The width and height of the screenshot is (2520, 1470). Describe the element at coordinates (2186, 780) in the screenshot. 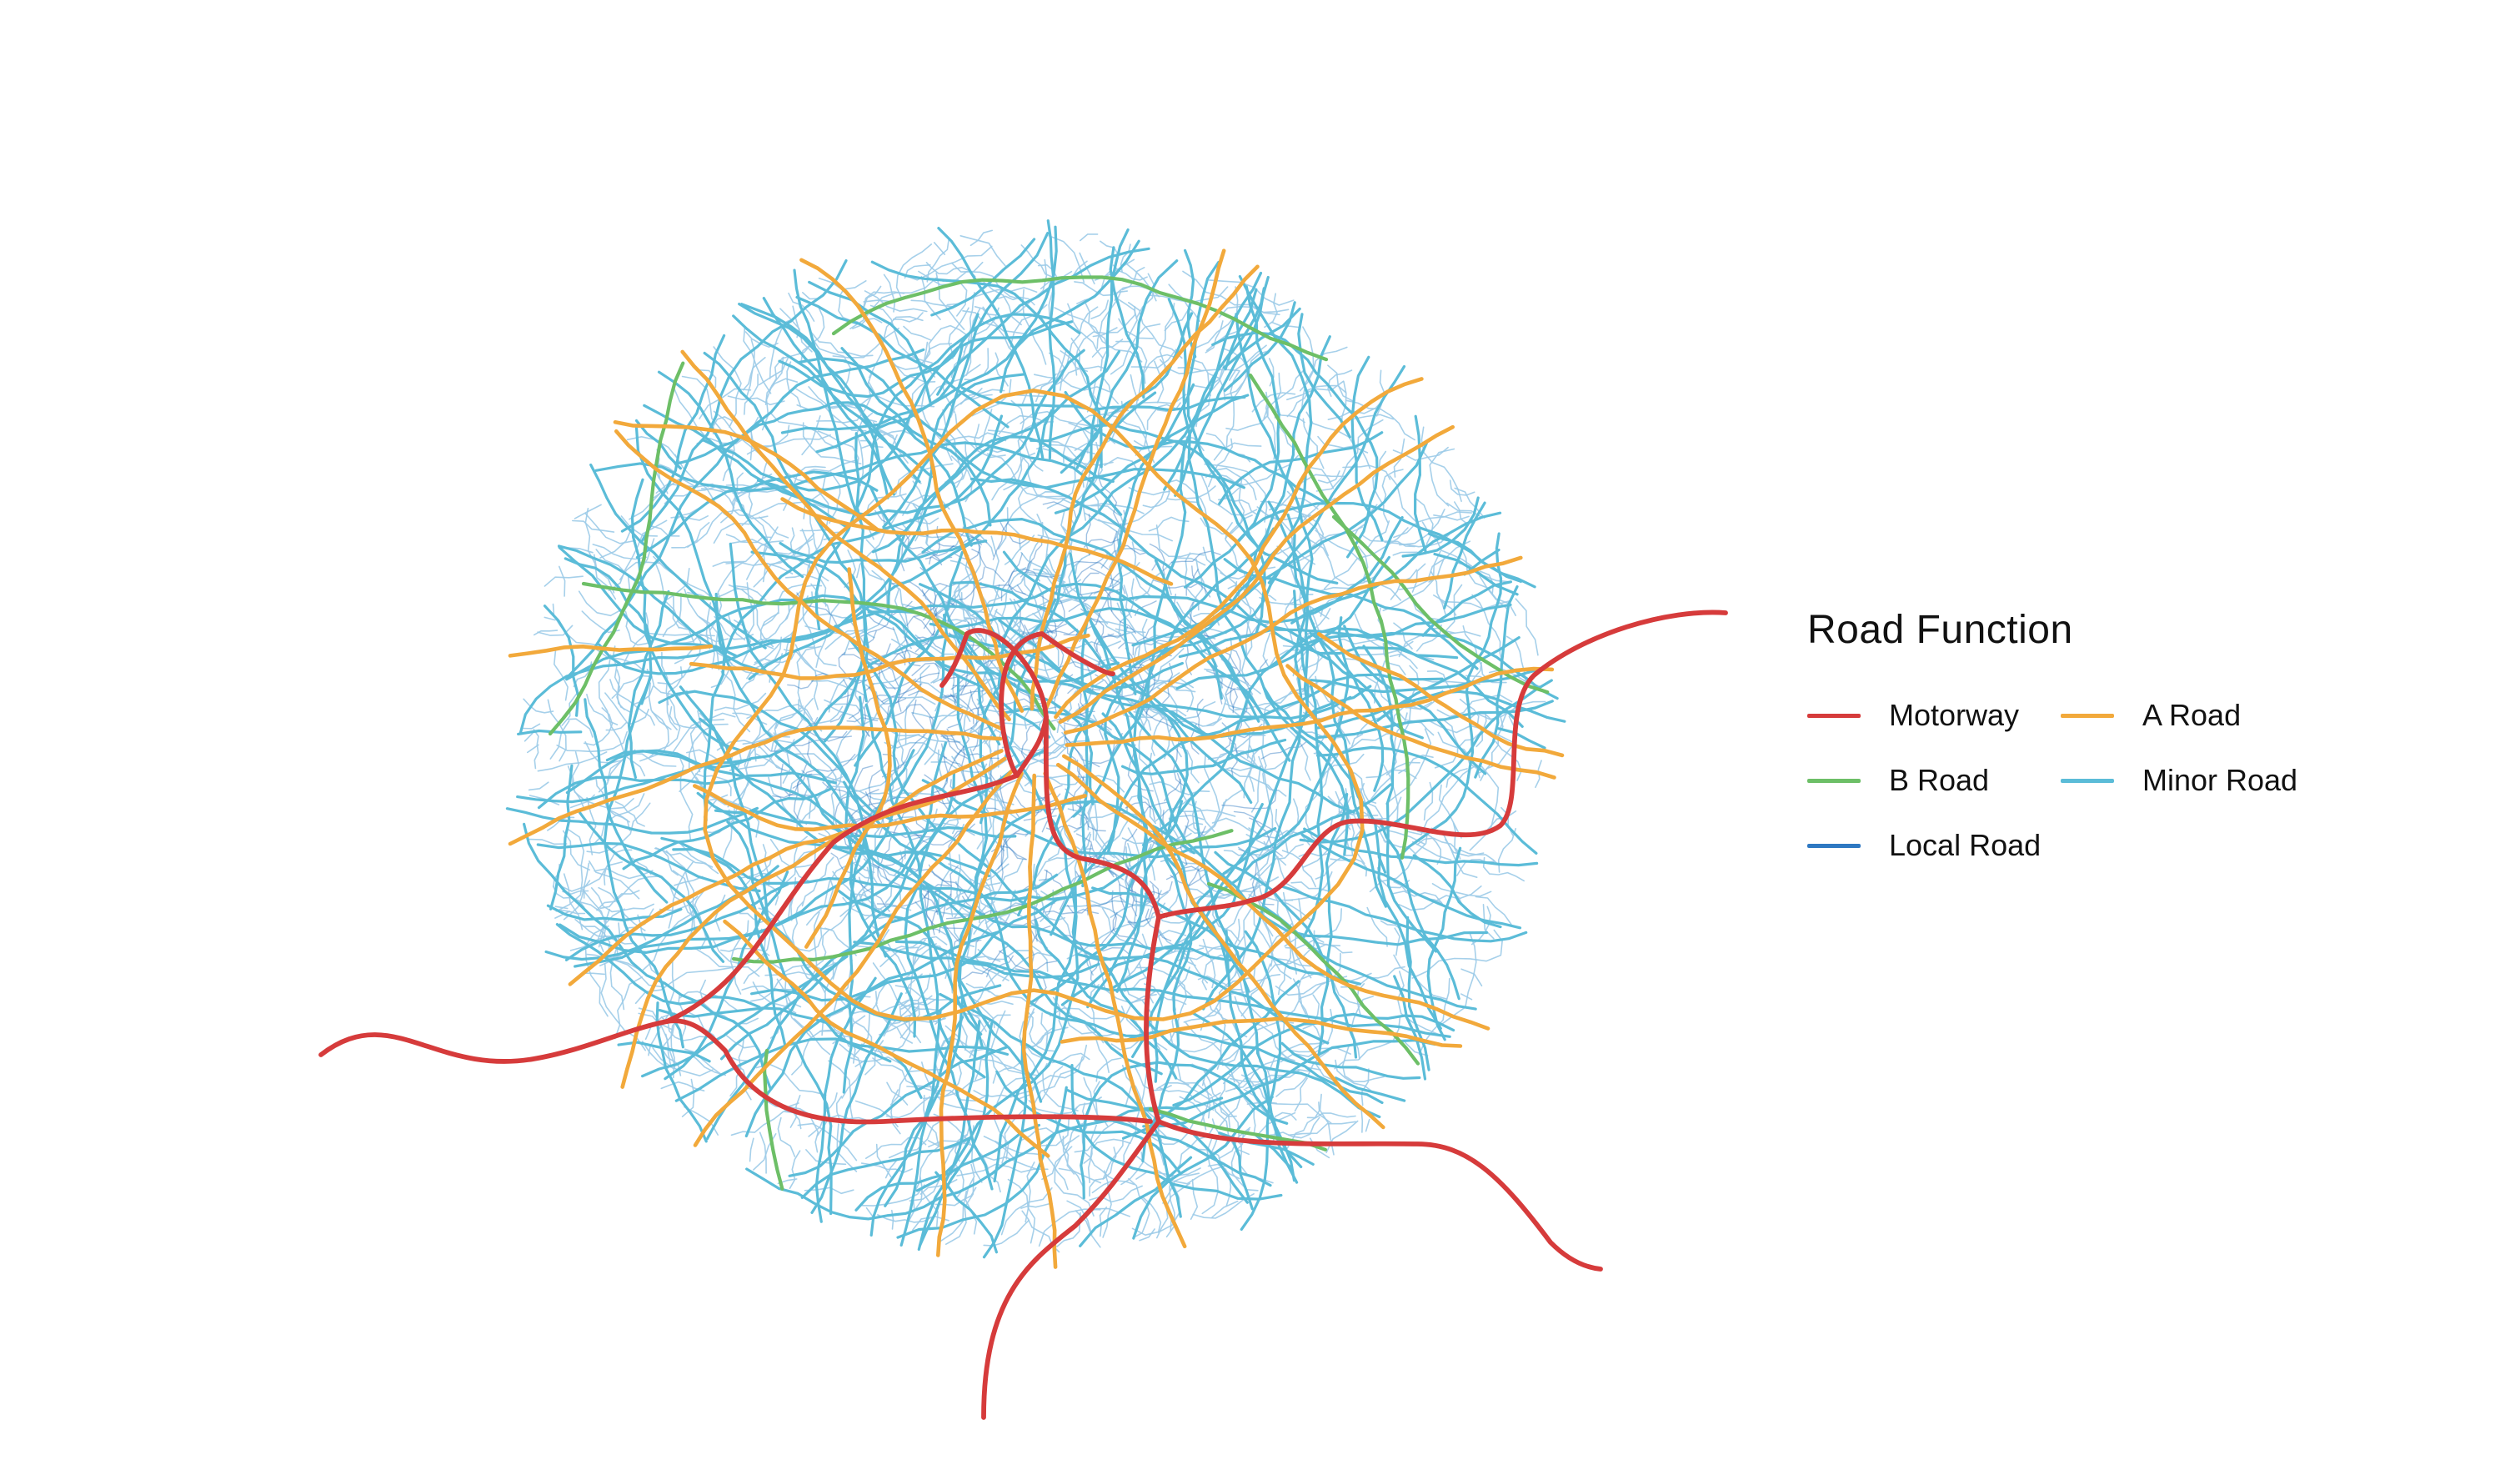

I see `legend-item-minor-road: Minor Road` at that location.